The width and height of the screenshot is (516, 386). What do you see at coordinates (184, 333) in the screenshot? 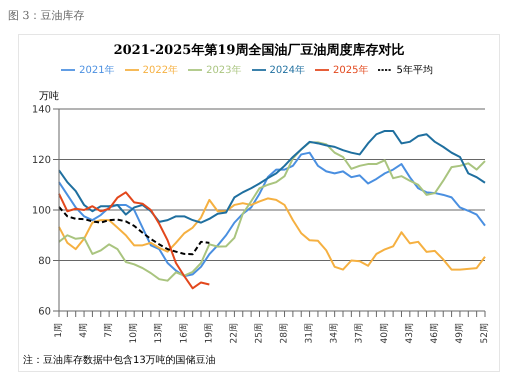
I see `x-tick-label: 16周` at bounding box center [184, 333].